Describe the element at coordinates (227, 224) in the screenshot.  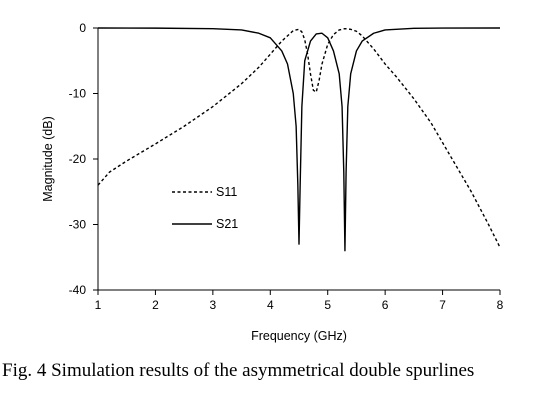
I see `legend-label-s21: S21` at that location.